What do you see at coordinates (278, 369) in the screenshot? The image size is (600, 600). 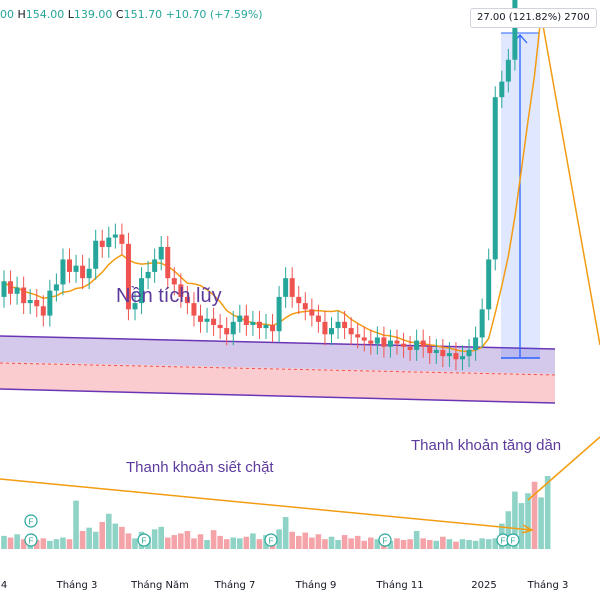 I see `channel-mid-line` at bounding box center [278, 369].